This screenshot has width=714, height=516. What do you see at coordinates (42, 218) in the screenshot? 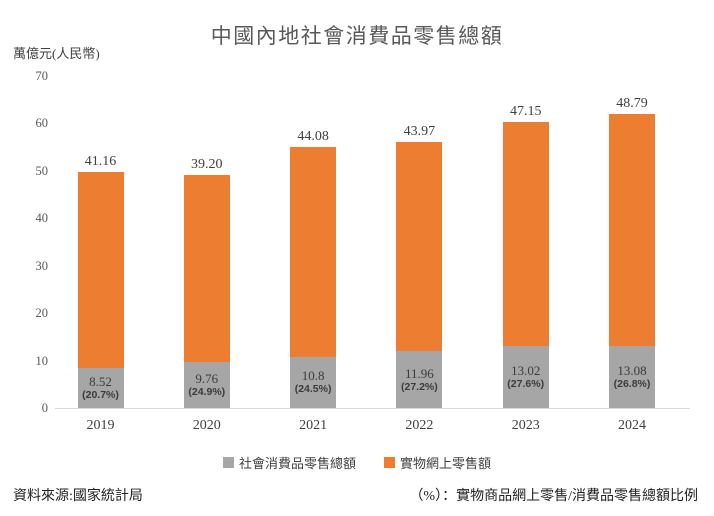
I see `y-axis-tick-40: 40` at bounding box center [42, 218].